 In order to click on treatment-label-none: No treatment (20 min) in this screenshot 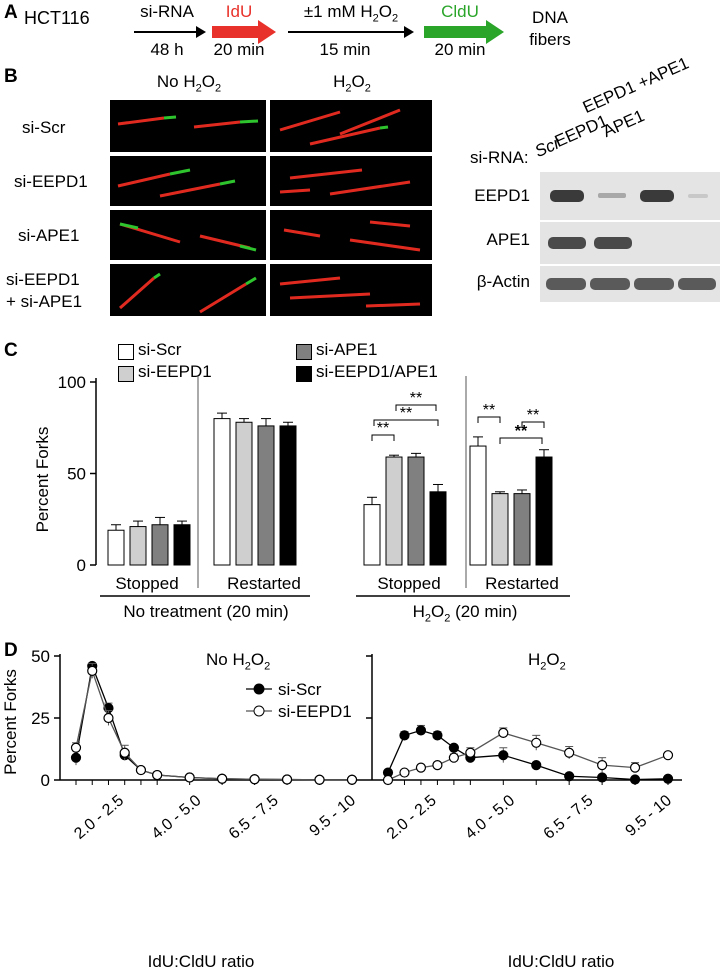, I will do `click(206, 611)`.